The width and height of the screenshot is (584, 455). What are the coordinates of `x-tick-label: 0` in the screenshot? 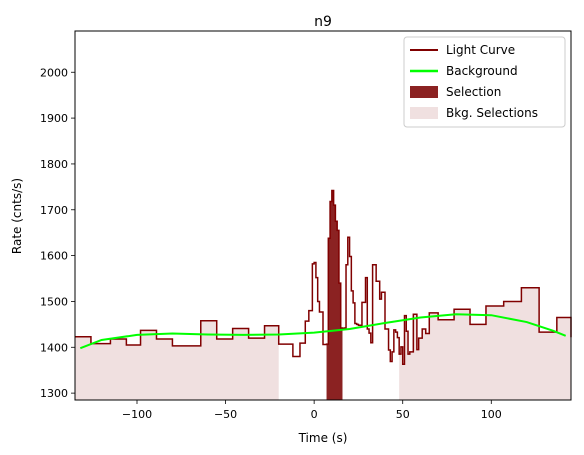 It's located at (314, 414).